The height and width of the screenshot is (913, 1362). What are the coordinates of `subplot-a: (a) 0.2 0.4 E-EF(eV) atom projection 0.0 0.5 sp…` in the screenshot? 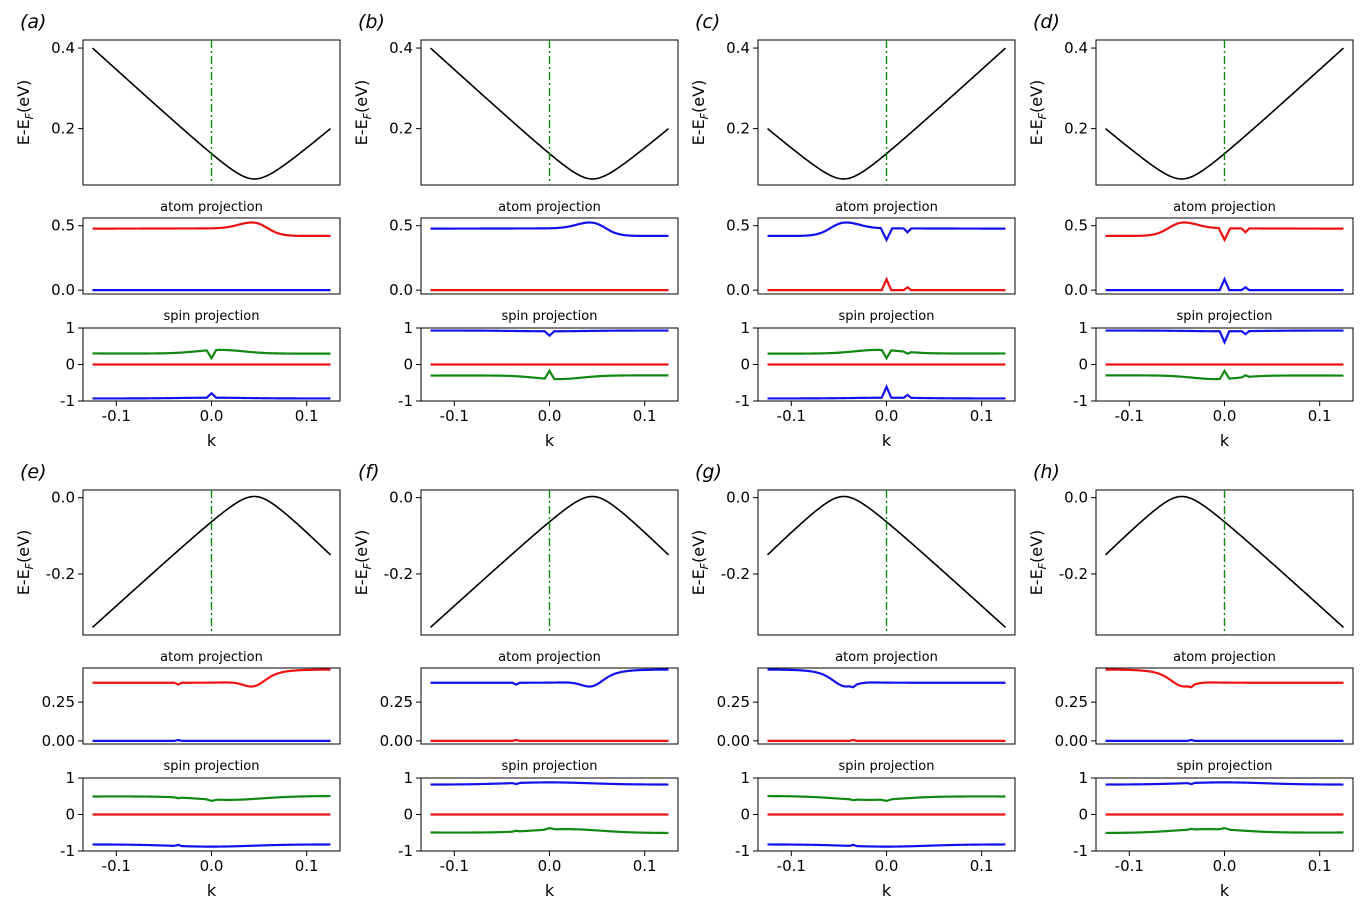 It's located at (177, 230).